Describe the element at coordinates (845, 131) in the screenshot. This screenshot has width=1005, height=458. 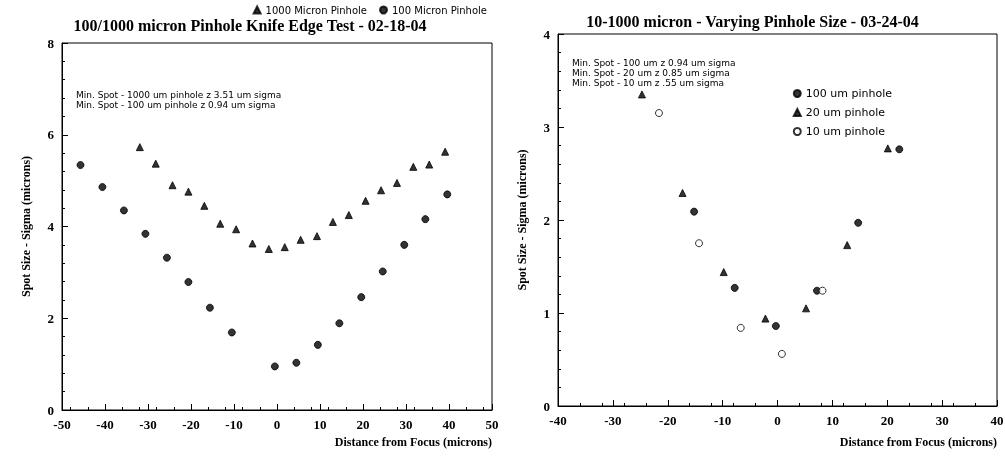
I see `legend-label: 10 um pinhole` at that location.